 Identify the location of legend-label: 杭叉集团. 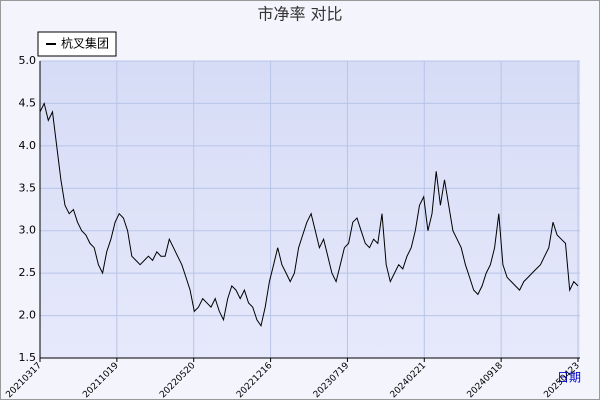
(85, 43).